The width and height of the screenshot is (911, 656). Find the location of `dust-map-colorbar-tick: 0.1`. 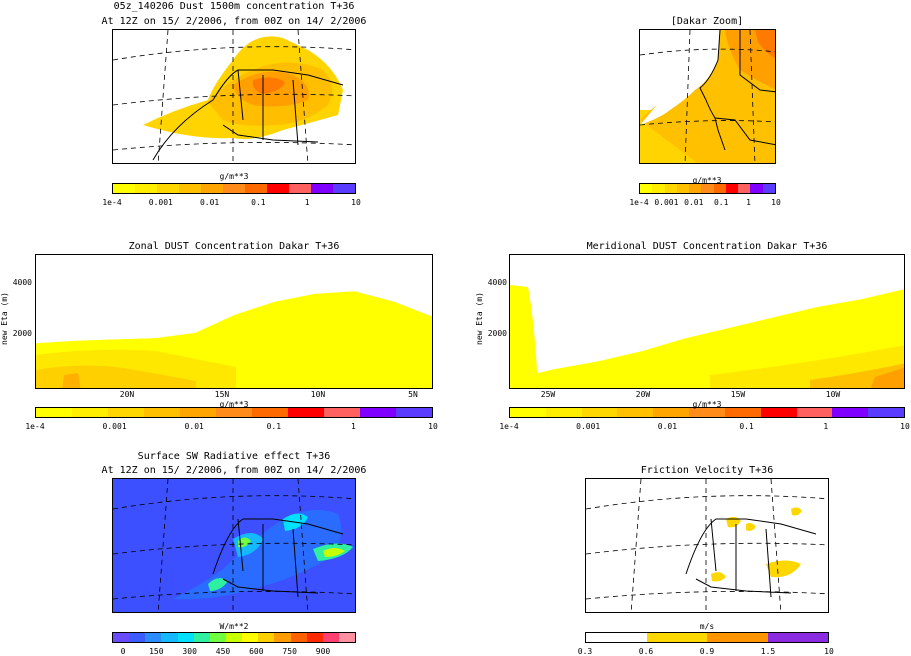

dust-map-colorbar-tick: 0.1 is located at coordinates (258, 202).